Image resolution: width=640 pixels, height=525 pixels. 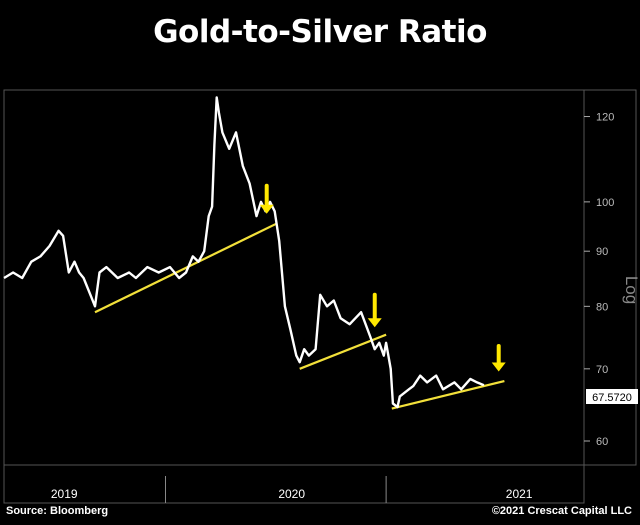 What do you see at coordinates (382, 277) in the screenshot?
I see `arrows` at bounding box center [382, 277].